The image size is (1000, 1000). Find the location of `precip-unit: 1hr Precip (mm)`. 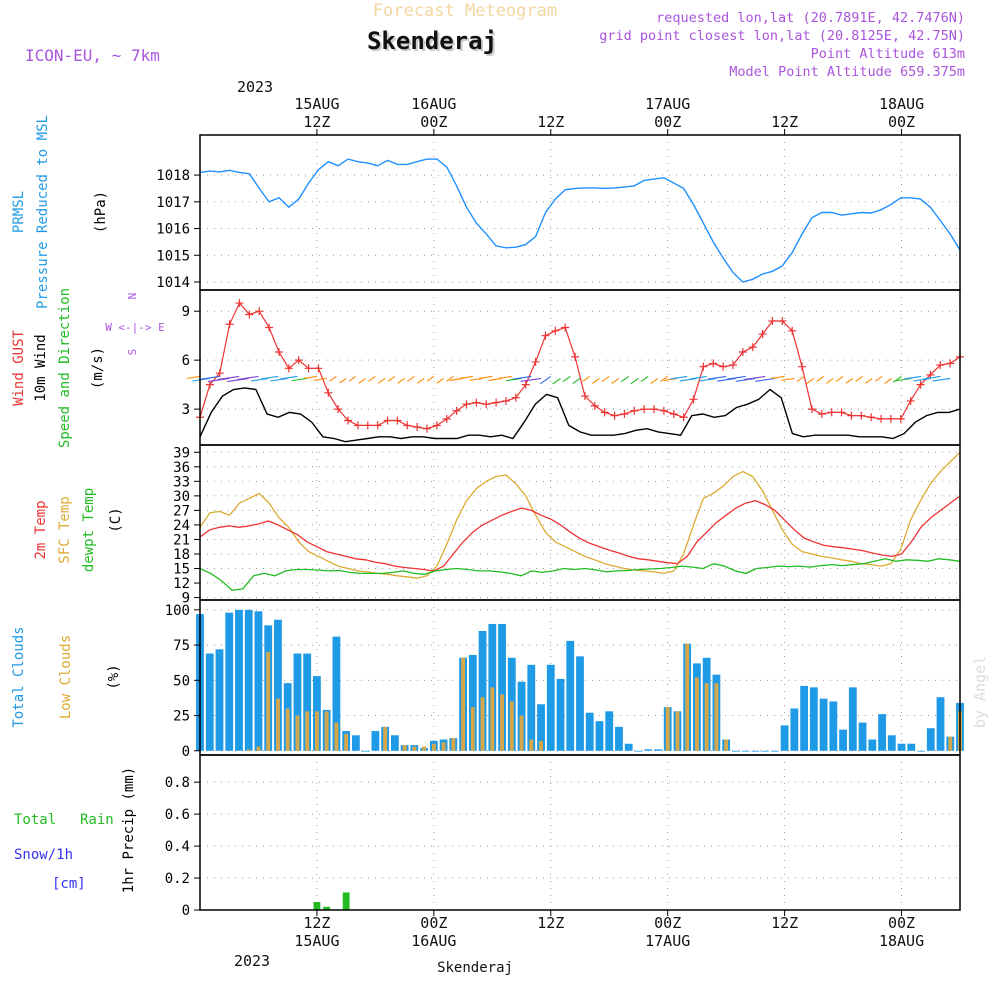

precip-unit: 1hr Precip (mm) is located at coordinates (129, 830).